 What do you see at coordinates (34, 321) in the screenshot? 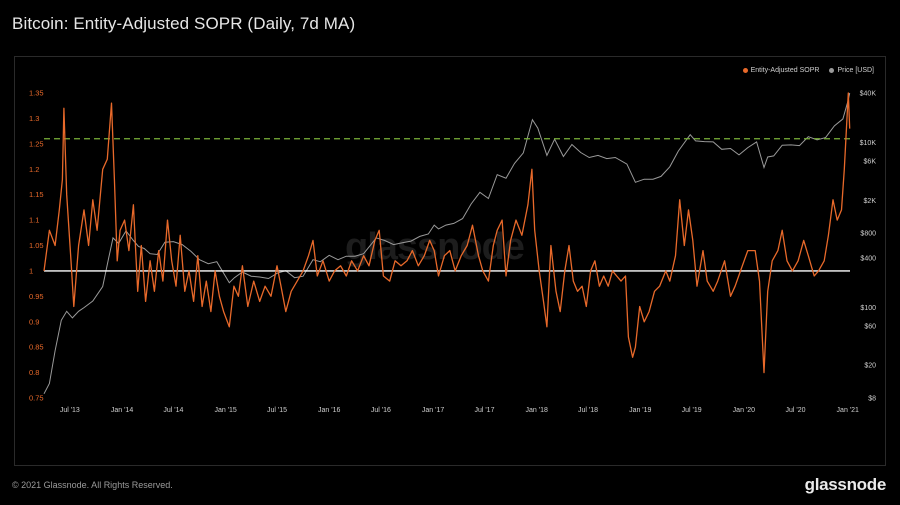
I see `y-left-tick-label: 0.9` at bounding box center [34, 321].